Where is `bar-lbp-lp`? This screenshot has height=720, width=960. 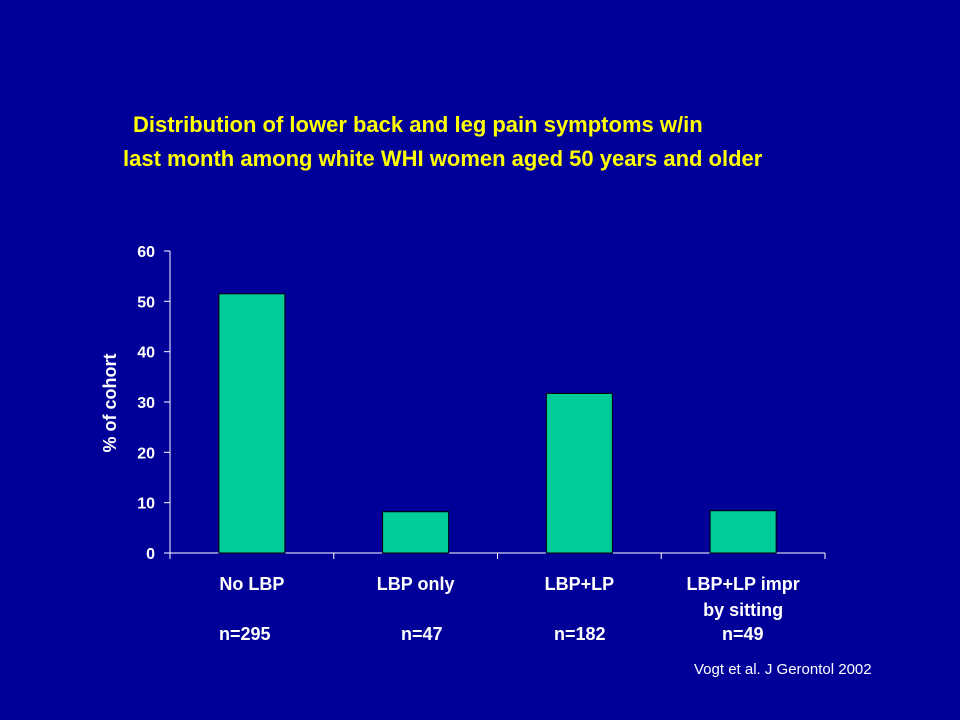
bar-lbp-lp is located at coordinates (579, 473).